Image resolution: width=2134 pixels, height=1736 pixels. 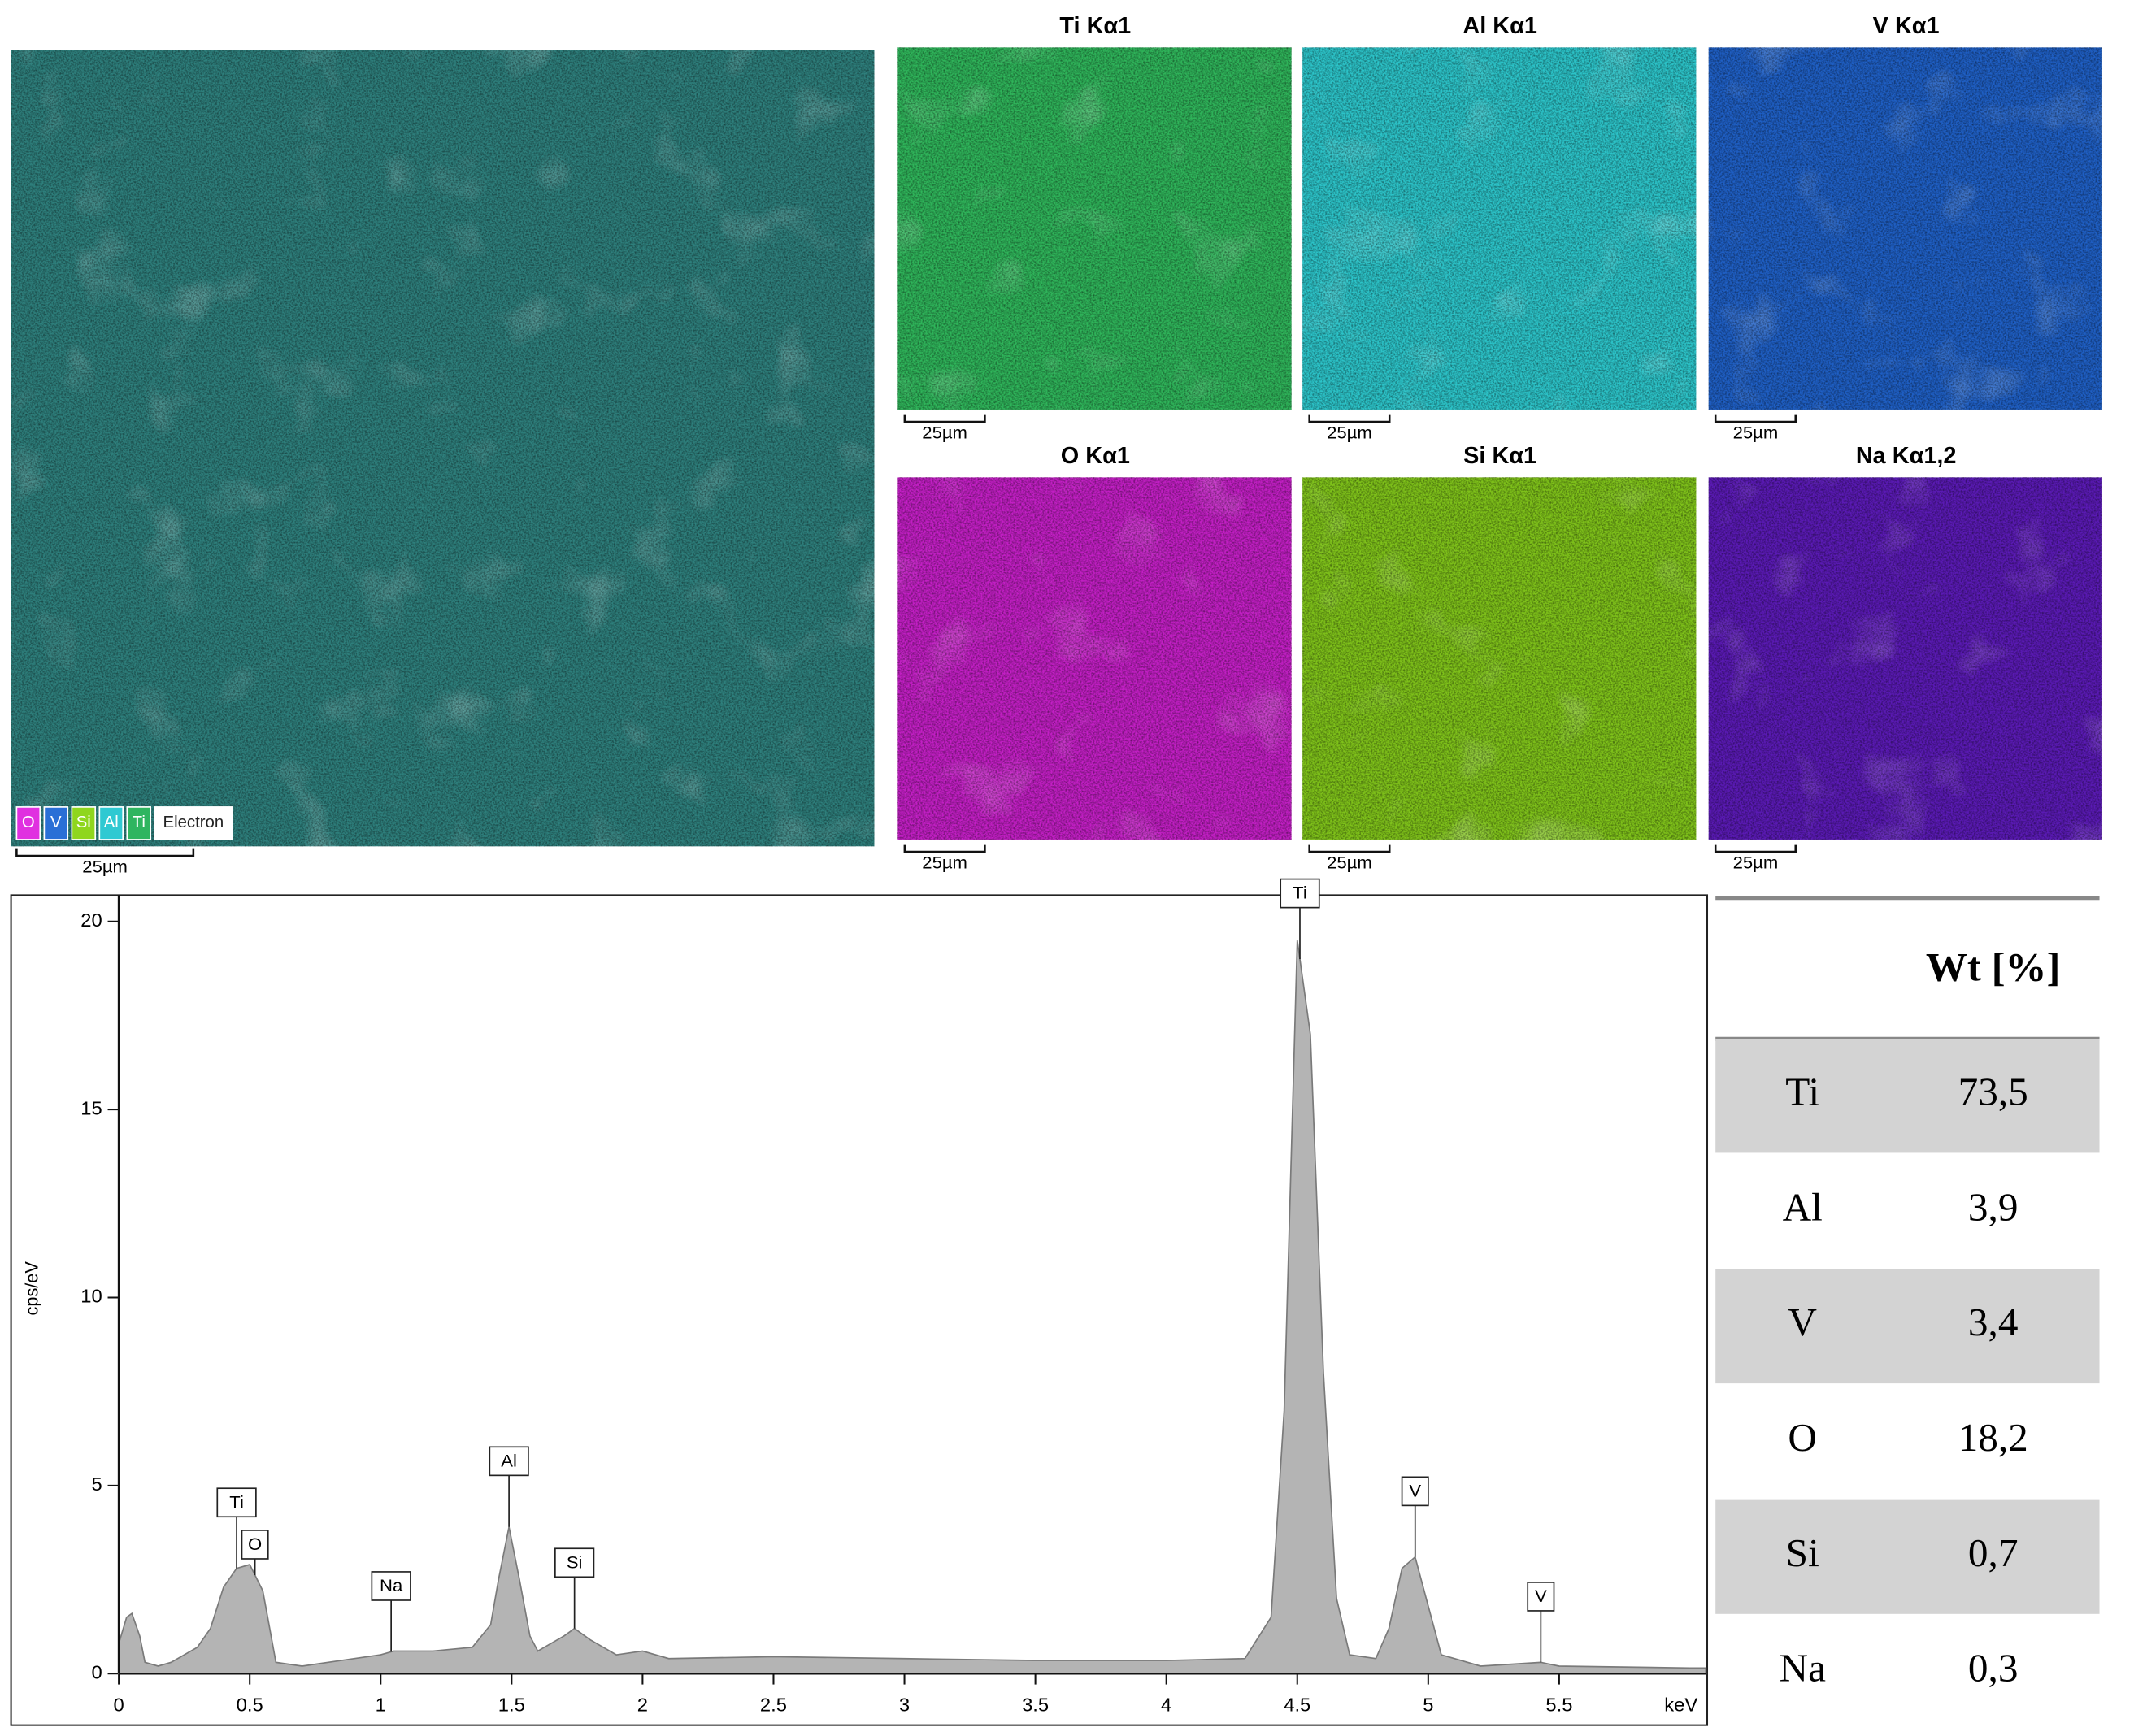 What do you see at coordinates (1500, 456) in the screenshot?
I see `map-title: Si Kα1` at bounding box center [1500, 456].